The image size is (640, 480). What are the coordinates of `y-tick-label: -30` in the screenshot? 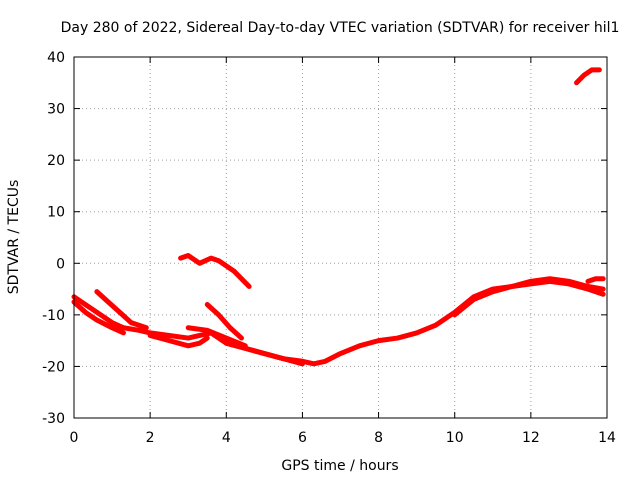 It's located at (53, 419).